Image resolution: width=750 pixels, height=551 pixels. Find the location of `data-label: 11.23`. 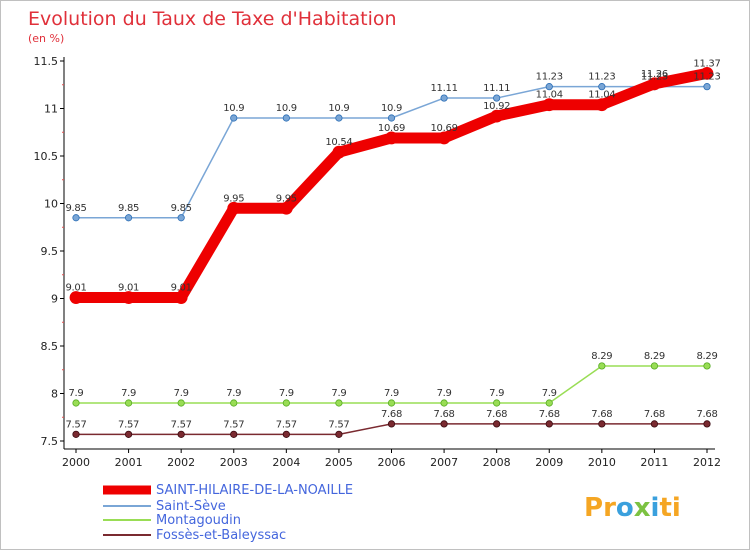

data-label: 11.23 is located at coordinates (654, 77).